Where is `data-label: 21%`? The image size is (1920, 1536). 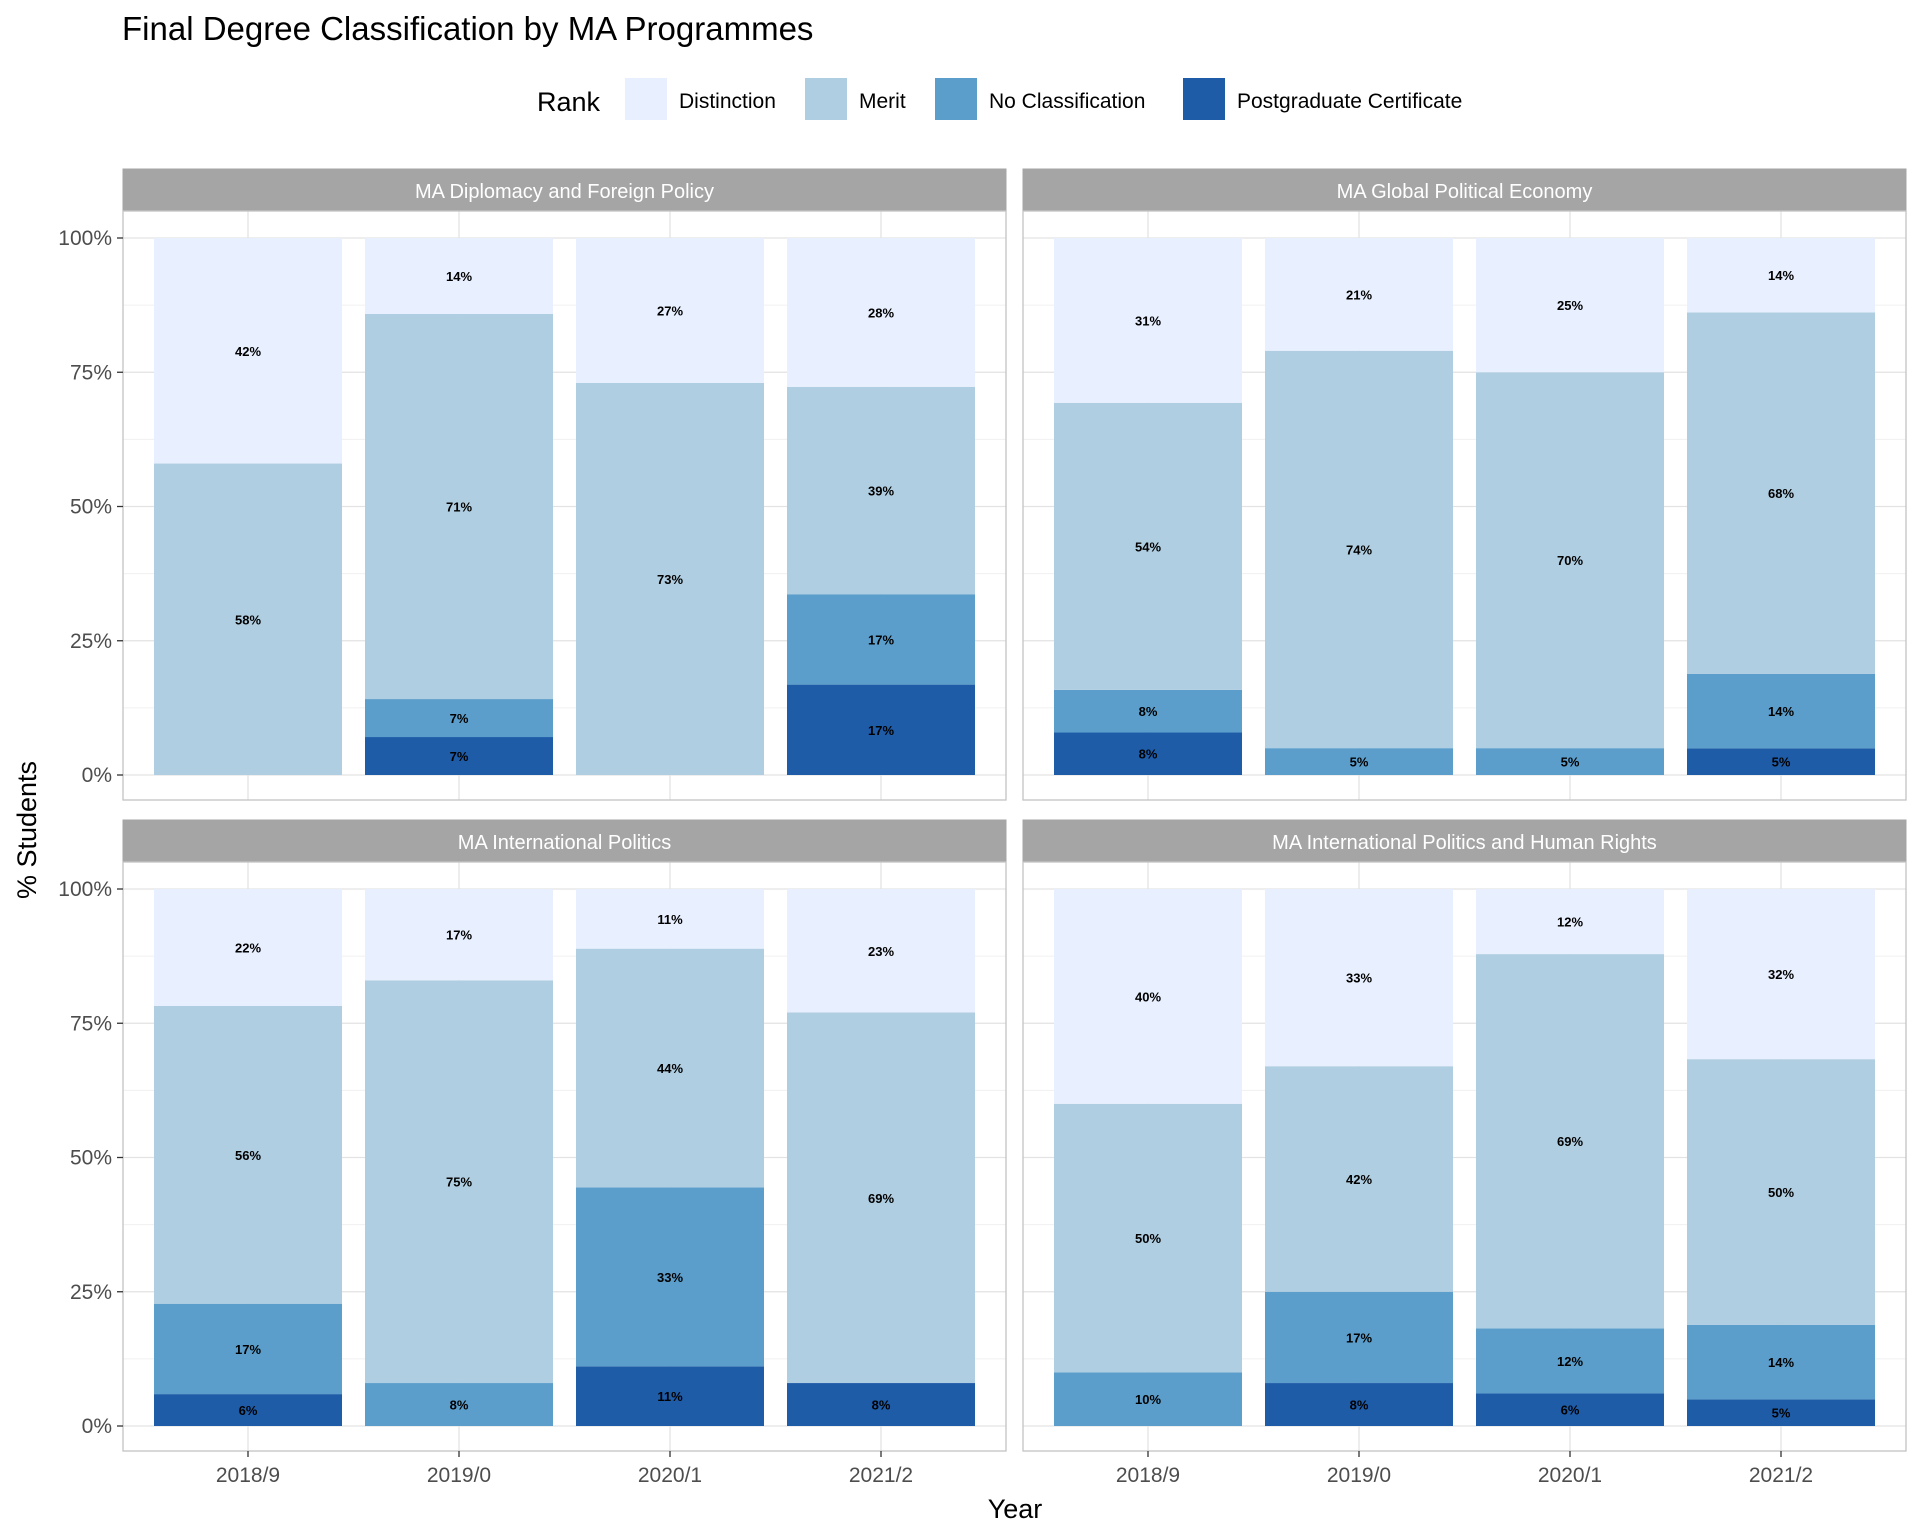 data-label: 21% is located at coordinates (1359, 294).